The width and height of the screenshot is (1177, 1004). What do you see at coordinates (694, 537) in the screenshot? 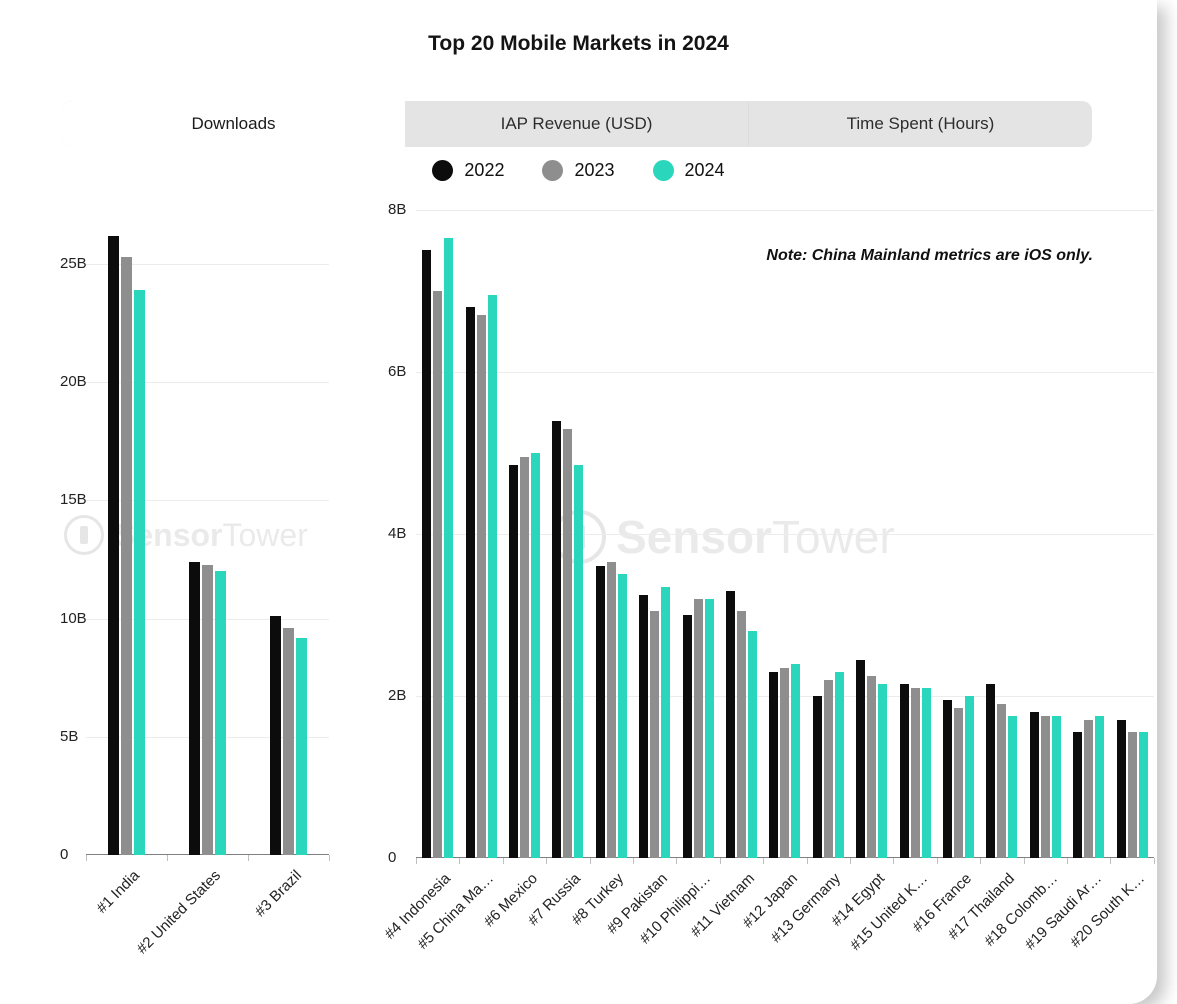
I see `watermark-text-bold: Sensor` at bounding box center [694, 537].